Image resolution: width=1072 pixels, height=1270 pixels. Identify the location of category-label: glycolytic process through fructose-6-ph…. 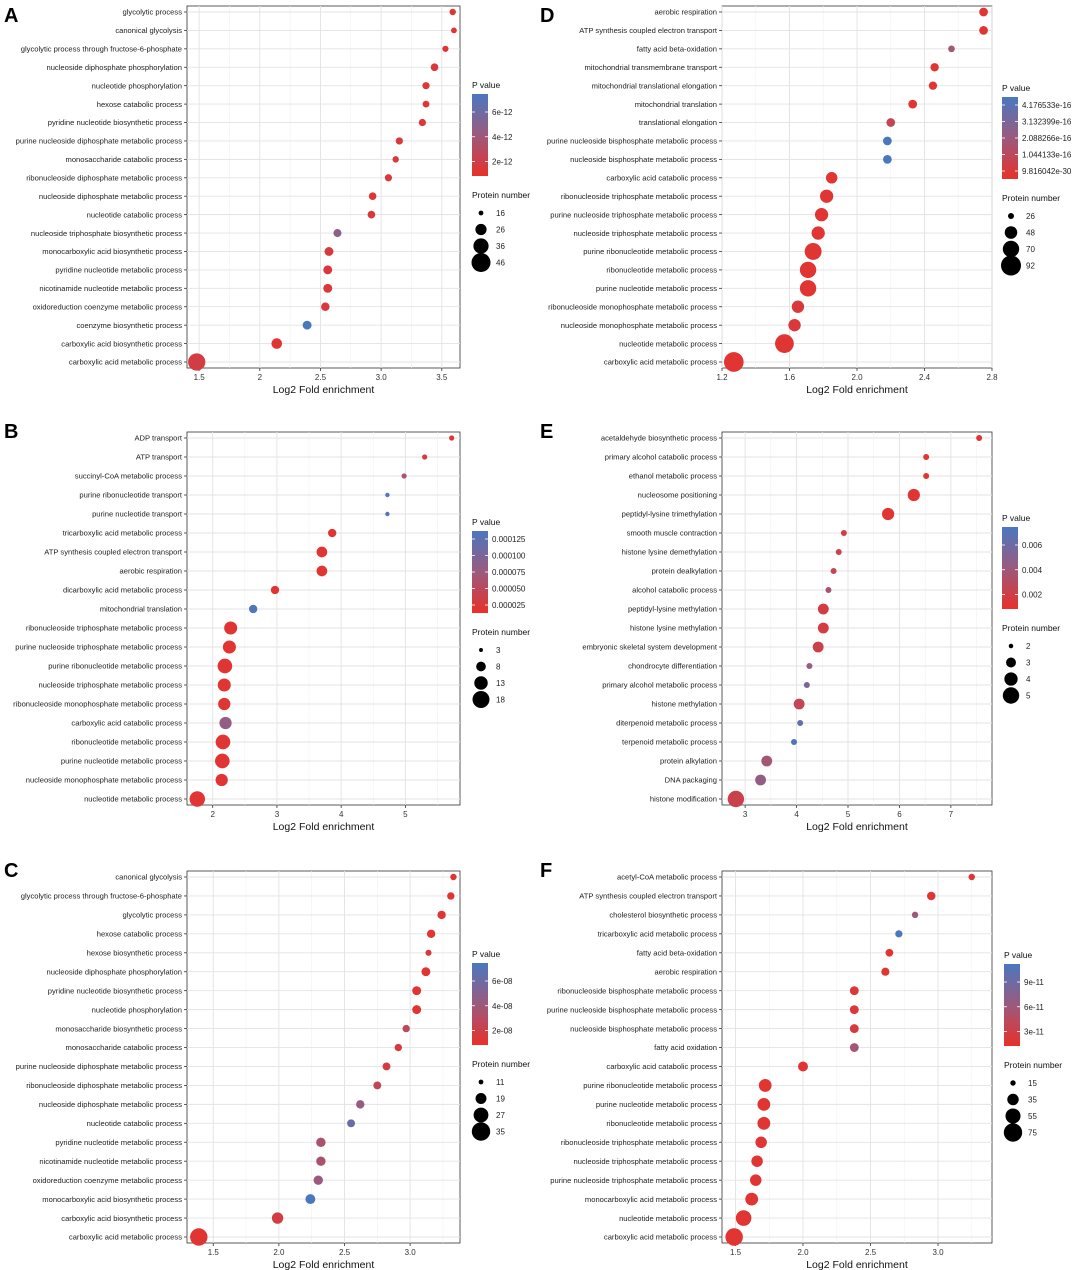
(101, 49).